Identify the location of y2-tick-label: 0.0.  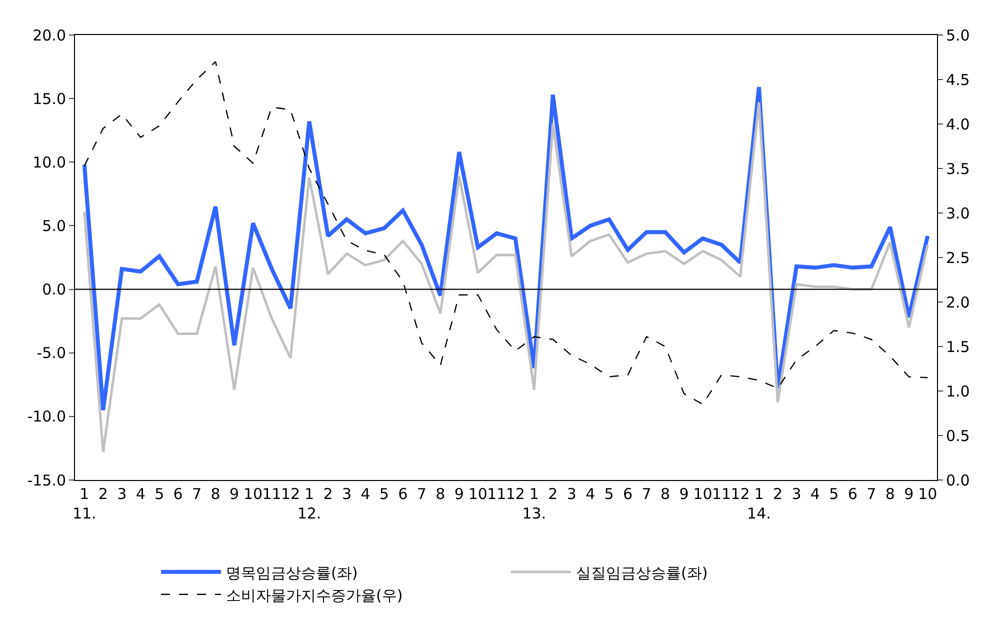
(958, 480).